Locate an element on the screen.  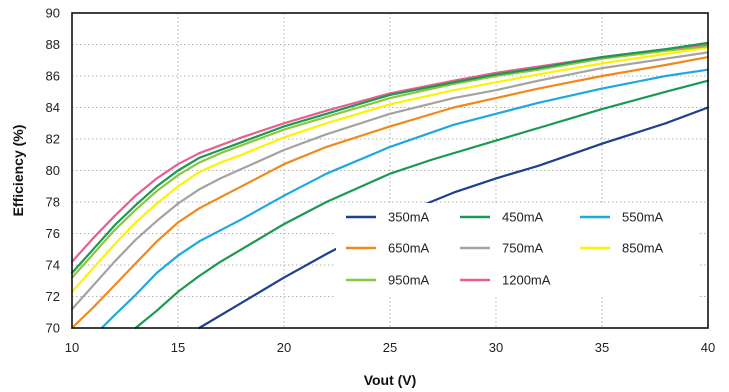
x-axis-title: Vout (V) is located at coordinates (390, 380).